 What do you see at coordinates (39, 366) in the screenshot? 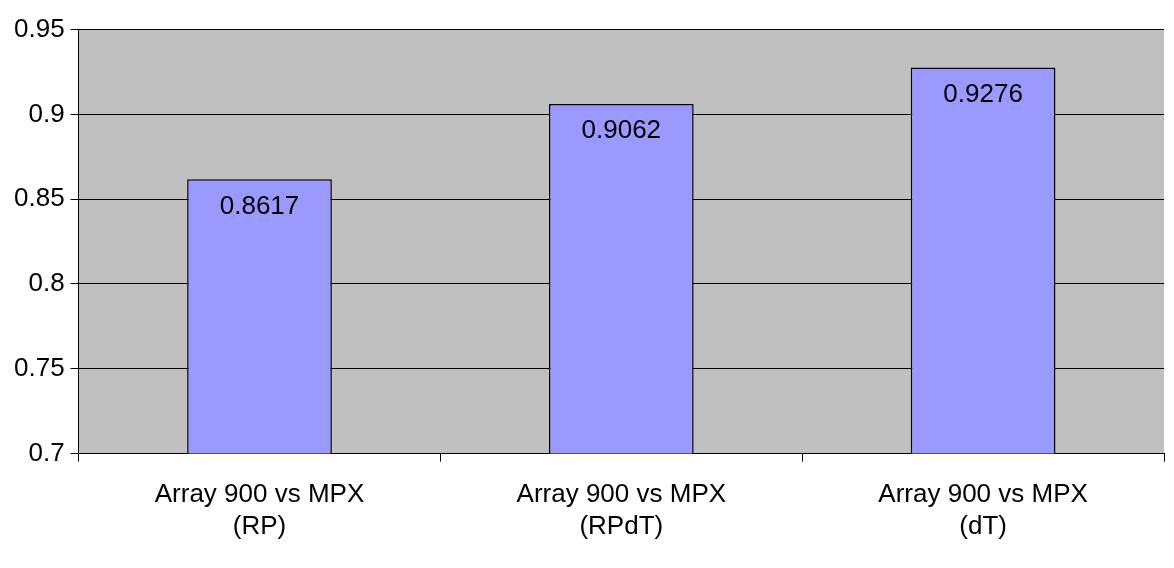
I see `y-tick-label: 0.75` at bounding box center [39, 366].